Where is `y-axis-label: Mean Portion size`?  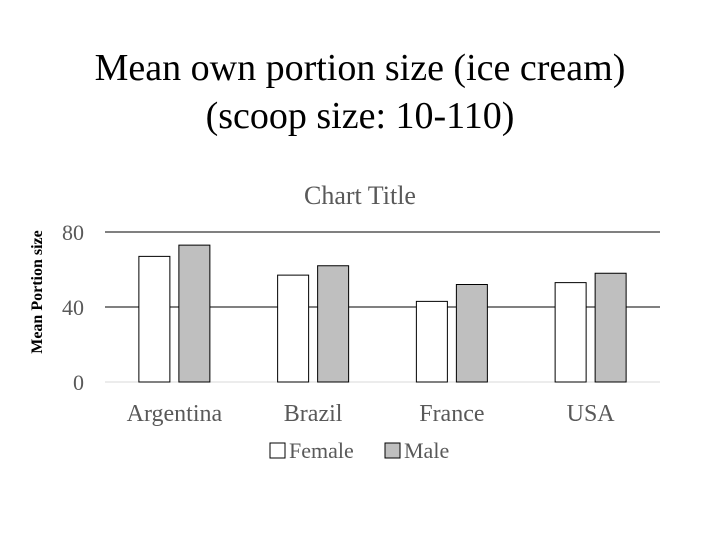
y-axis-label: Mean Portion size is located at coordinates (37, 292).